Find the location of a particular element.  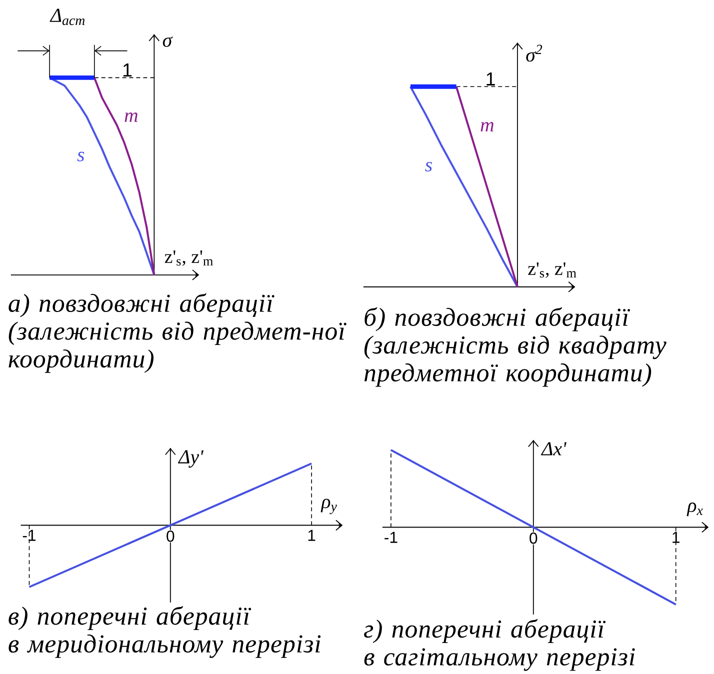

text: в сагітальному перерізі is located at coordinates (499, 659).